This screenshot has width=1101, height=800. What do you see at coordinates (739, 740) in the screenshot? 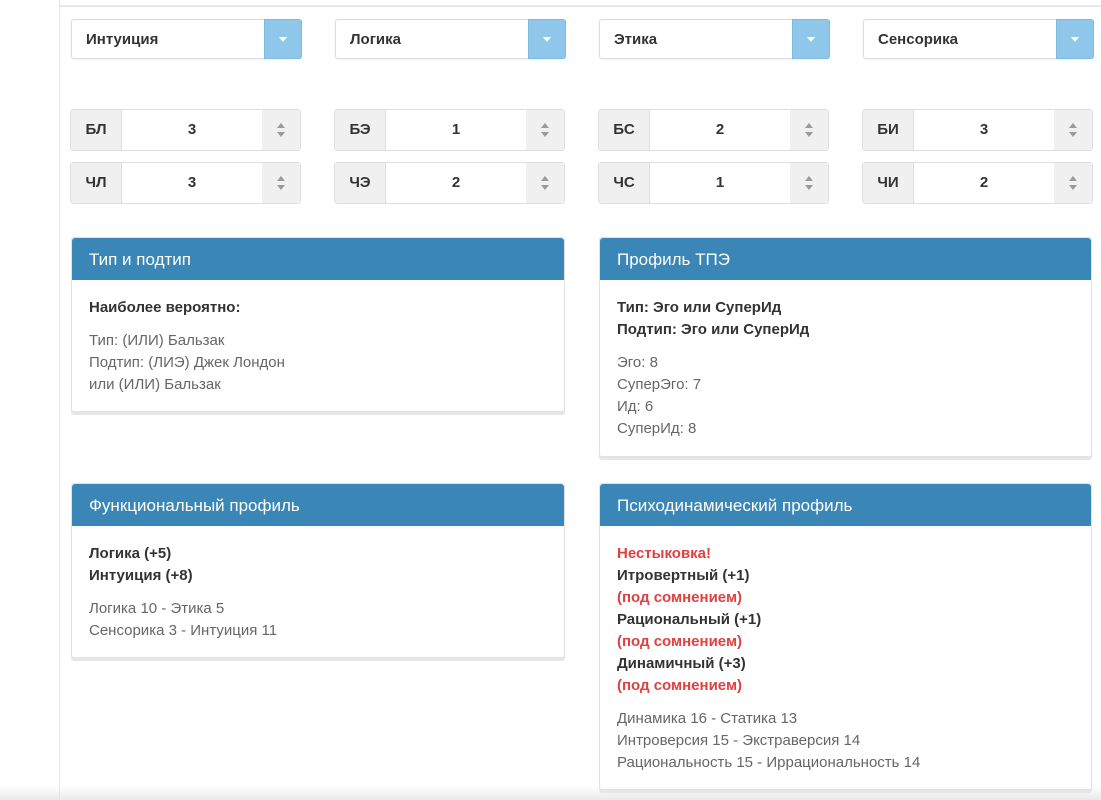
I see `psycho-line: Интроверсия 15 - Экстраверсия 14` at bounding box center [739, 740].